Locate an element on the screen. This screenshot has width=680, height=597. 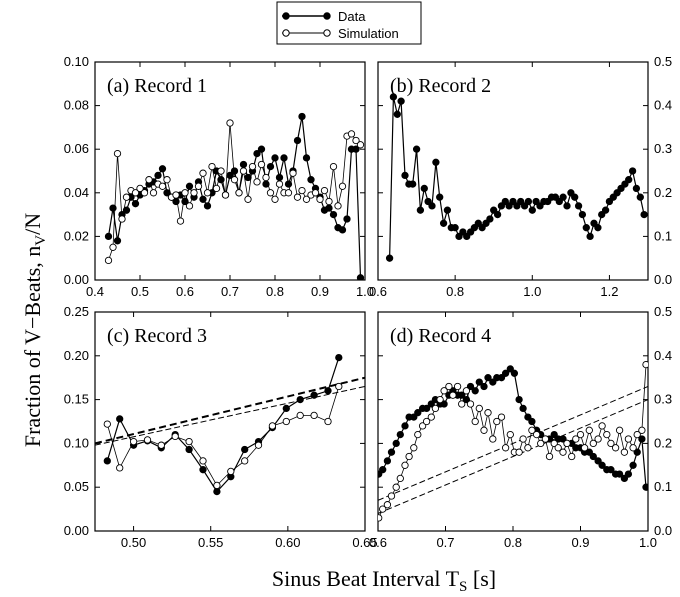
legend-sim-marker-right is located at coordinates (327, 33).